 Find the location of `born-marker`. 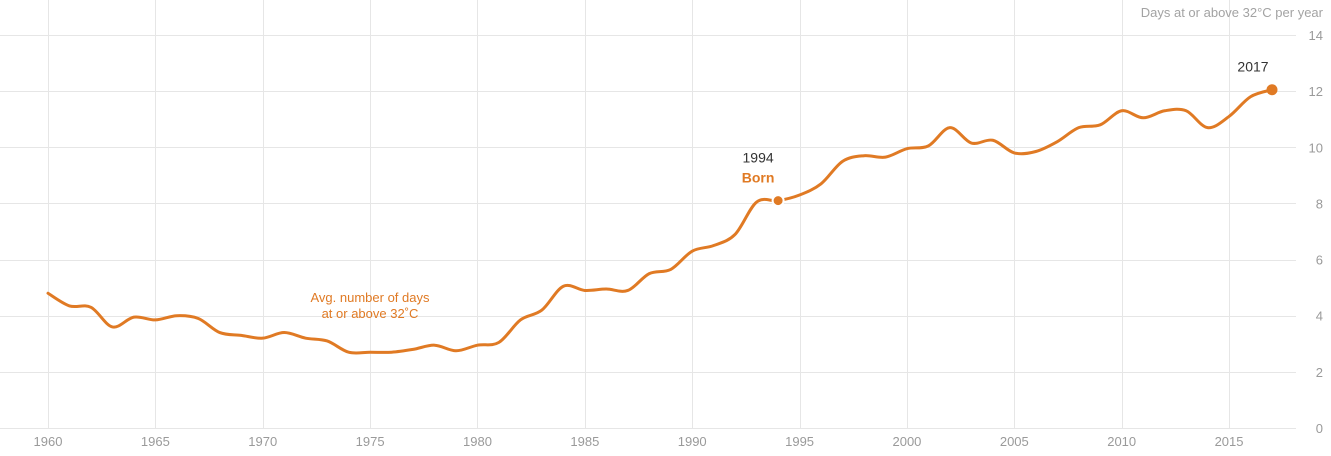

born-marker is located at coordinates (778, 201).